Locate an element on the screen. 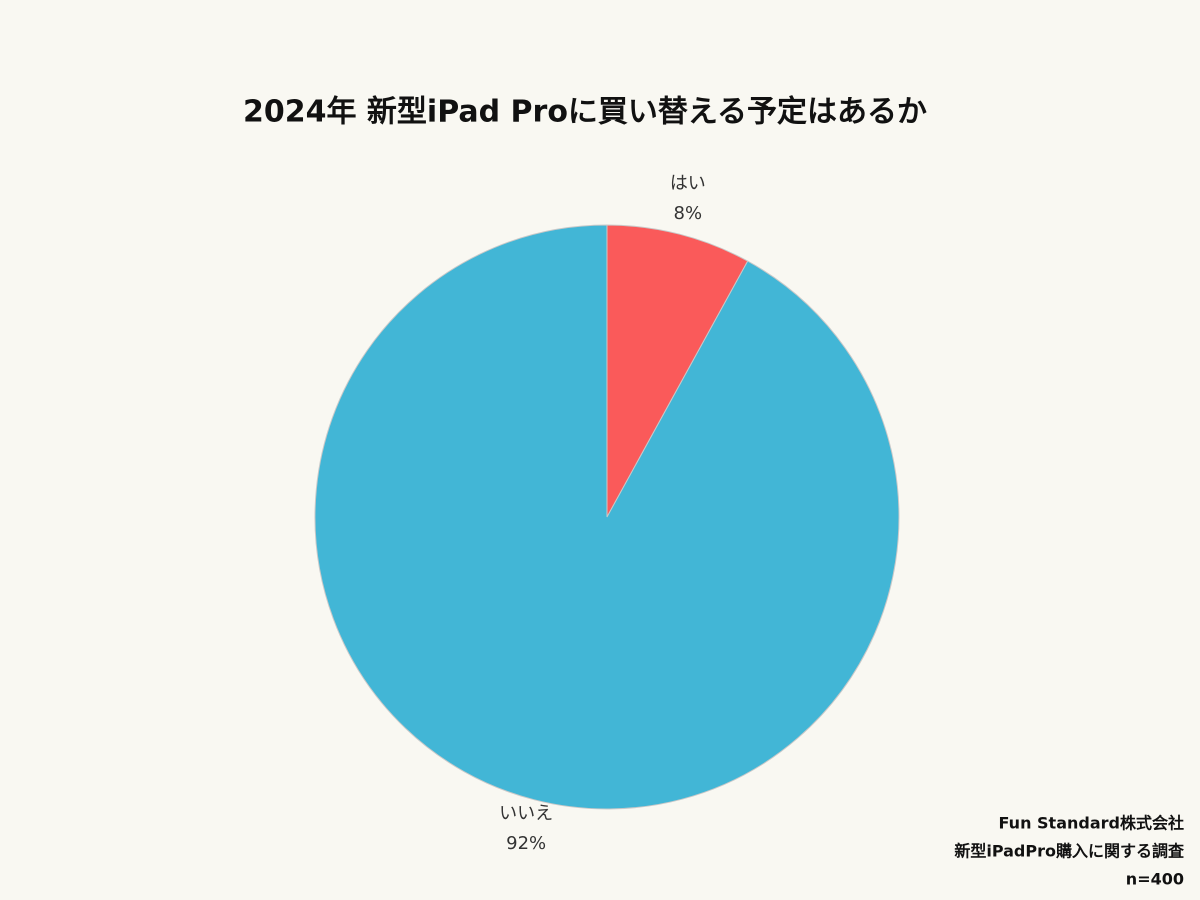 The image size is (1200, 900). source-note: Fun Standard株式会社 is located at coordinates (1091, 823).